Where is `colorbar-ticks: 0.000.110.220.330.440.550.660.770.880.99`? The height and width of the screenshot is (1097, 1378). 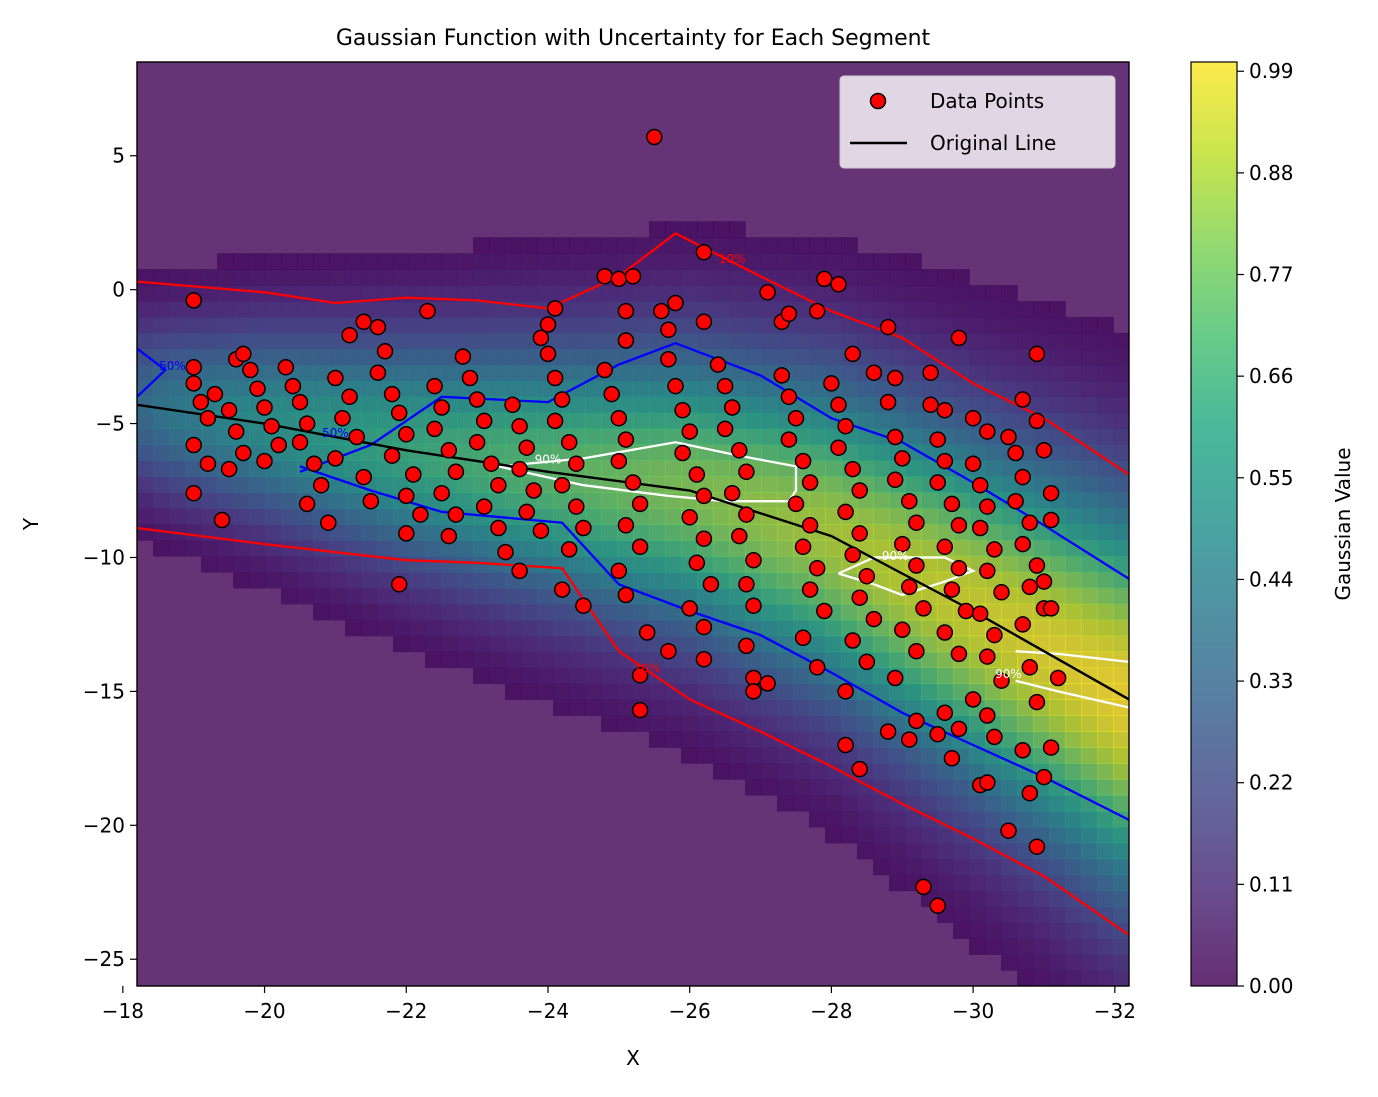 colorbar-ticks: 0.000.110.220.330.440.550.660.770.880.99 is located at coordinates (1265, 528).